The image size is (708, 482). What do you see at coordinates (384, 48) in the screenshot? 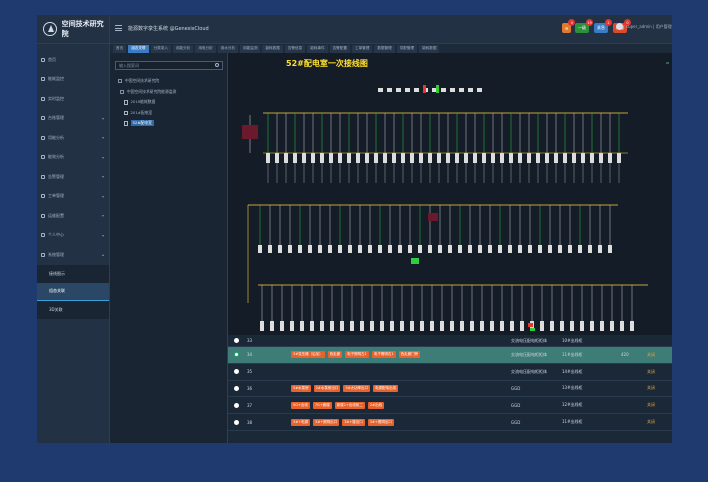
I see `tab-12: 数据管理` at bounding box center [384, 48].